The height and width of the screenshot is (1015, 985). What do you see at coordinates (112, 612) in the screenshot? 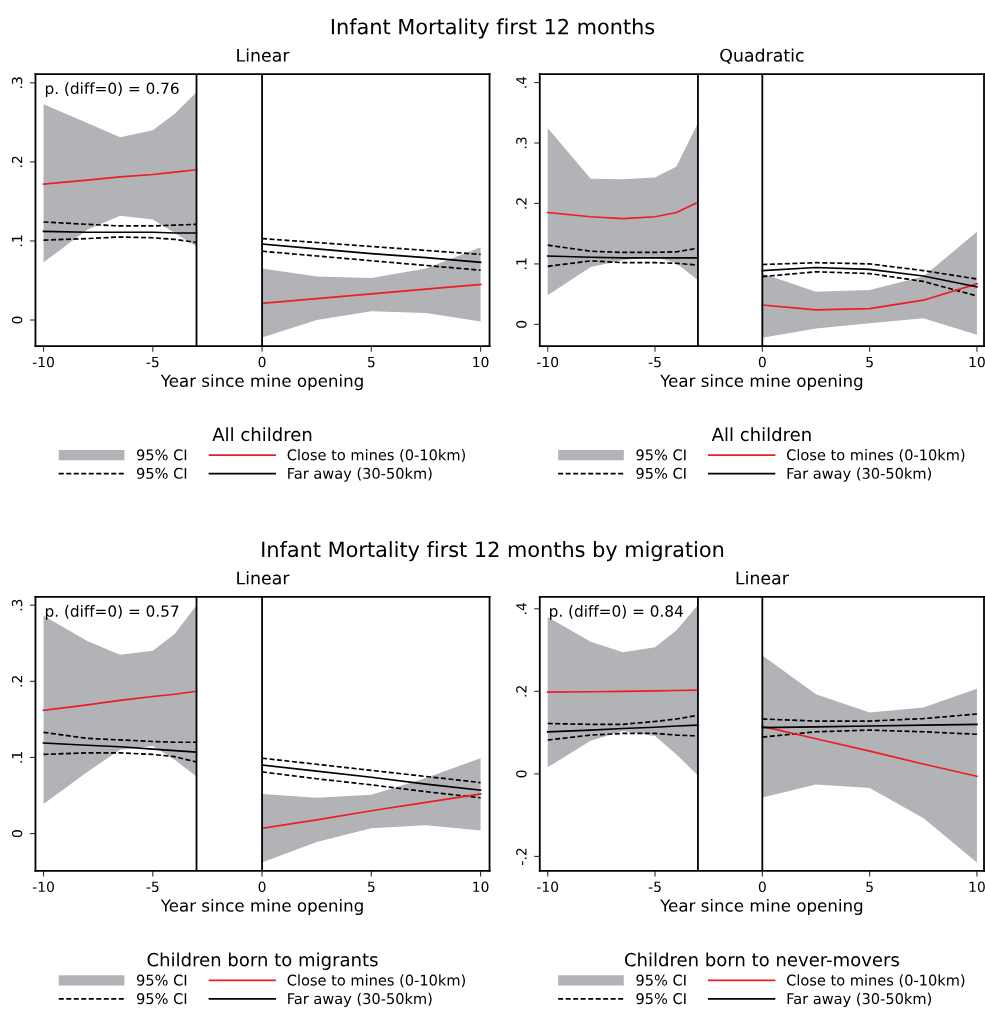
I see `annotation: p. (diff=0) = 0.57` at bounding box center [112, 612].